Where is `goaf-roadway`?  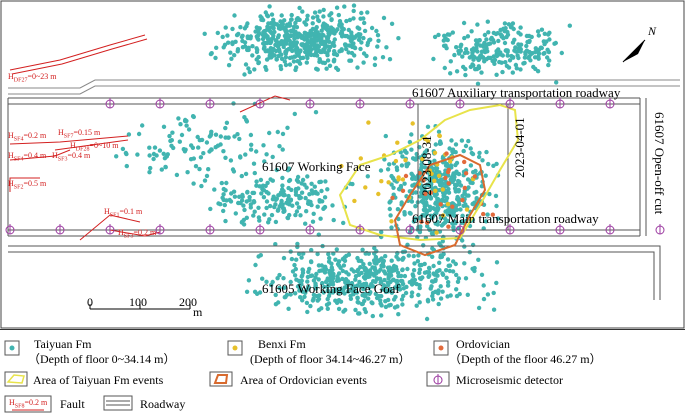
goaf-roadway is located at coordinates (334, 272).